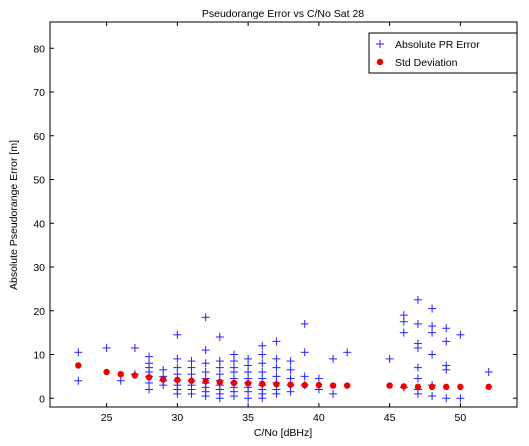 Image resolution: width=529 pixels, height=446 pixels. What do you see at coordinates (39, 49) in the screenshot?
I see `y-tick-label: 80` at bounding box center [39, 49].